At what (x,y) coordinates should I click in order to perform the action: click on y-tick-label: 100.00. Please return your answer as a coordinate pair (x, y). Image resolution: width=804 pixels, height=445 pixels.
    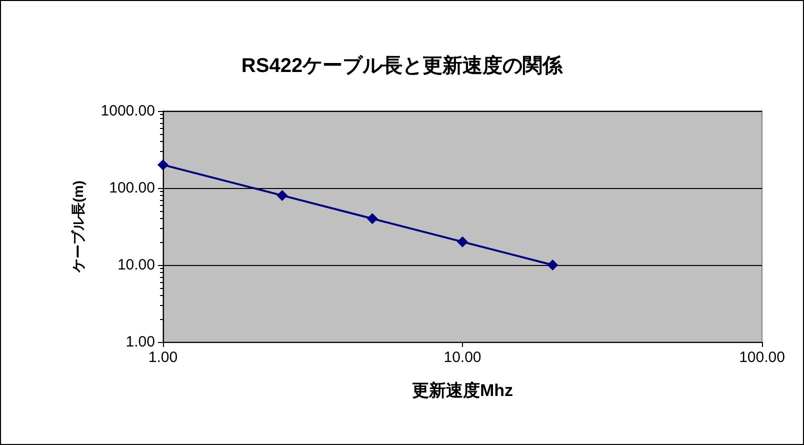
    Looking at the image, I should click on (132, 188).